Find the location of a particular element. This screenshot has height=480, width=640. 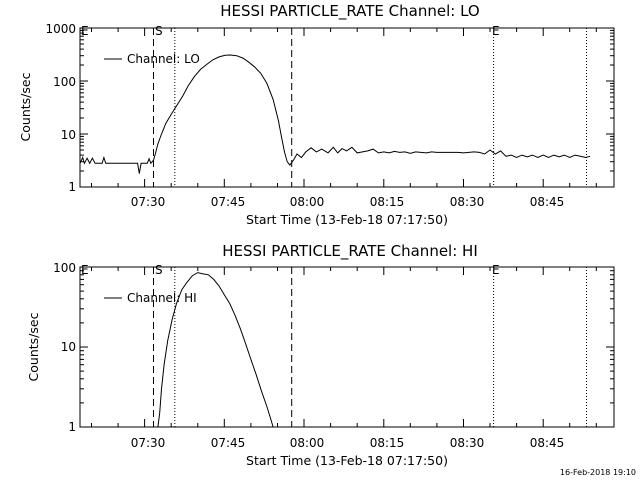

legend-label: Channel: LO is located at coordinates (163, 59).